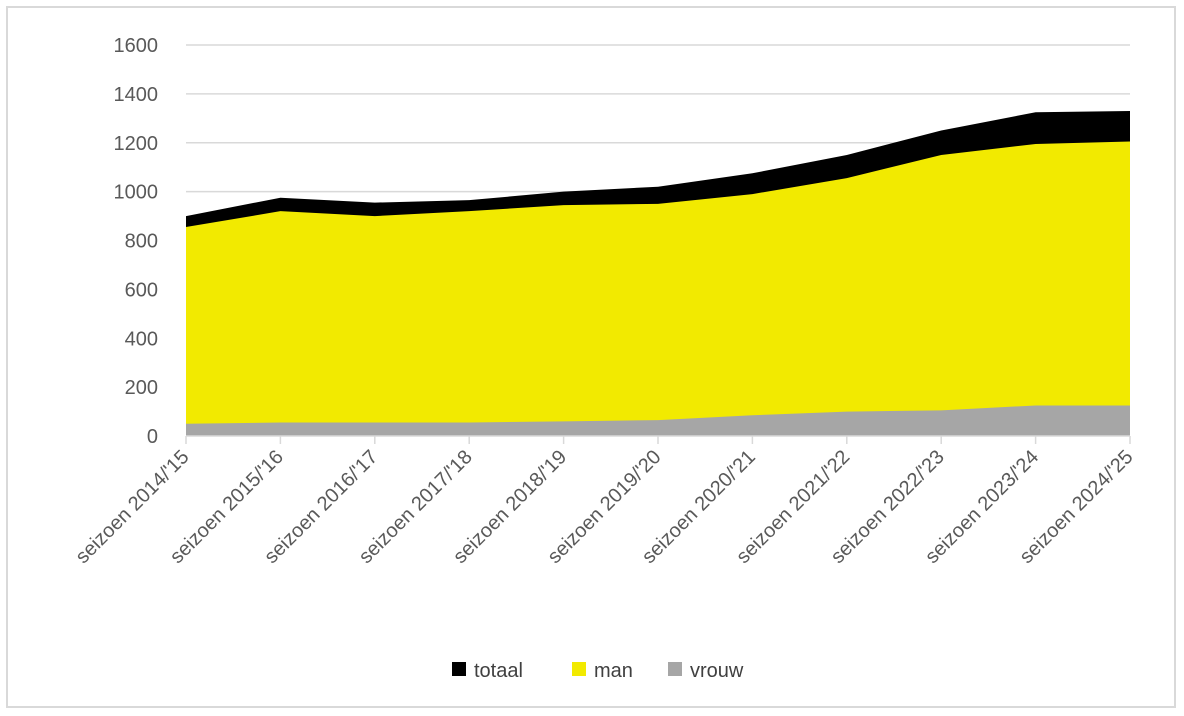 The width and height of the screenshot is (1184, 716). Describe the element at coordinates (152, 437) in the screenshot. I see `y-tick-label: 0` at that location.